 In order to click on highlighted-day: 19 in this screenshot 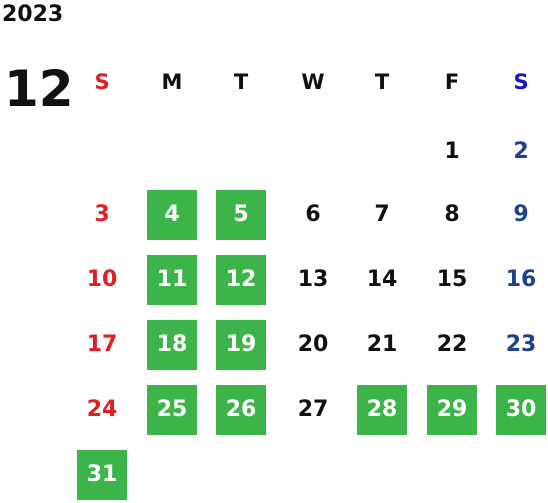, I will do `click(241, 345)`.